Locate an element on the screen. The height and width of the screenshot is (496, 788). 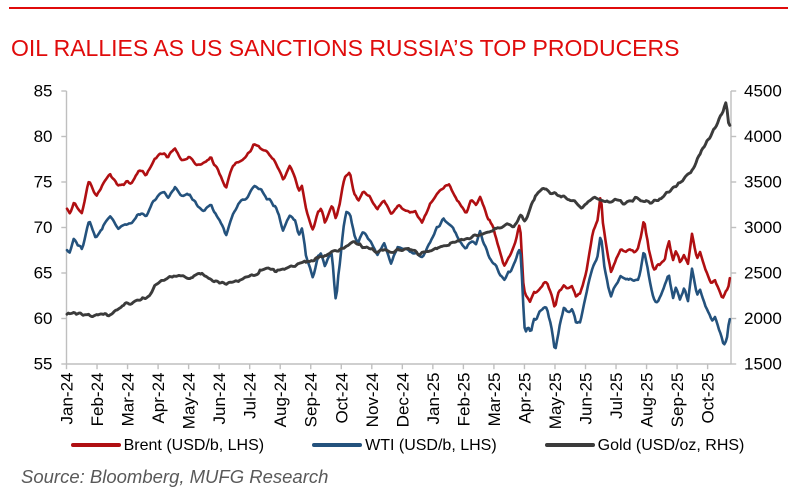
y-left-tick-label: 85 is located at coordinates (43, 91).